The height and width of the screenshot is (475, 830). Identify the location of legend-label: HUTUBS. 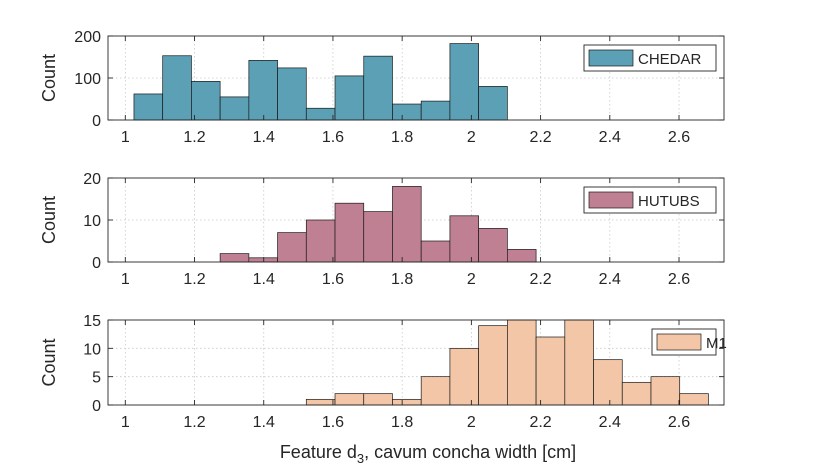
(669, 201).